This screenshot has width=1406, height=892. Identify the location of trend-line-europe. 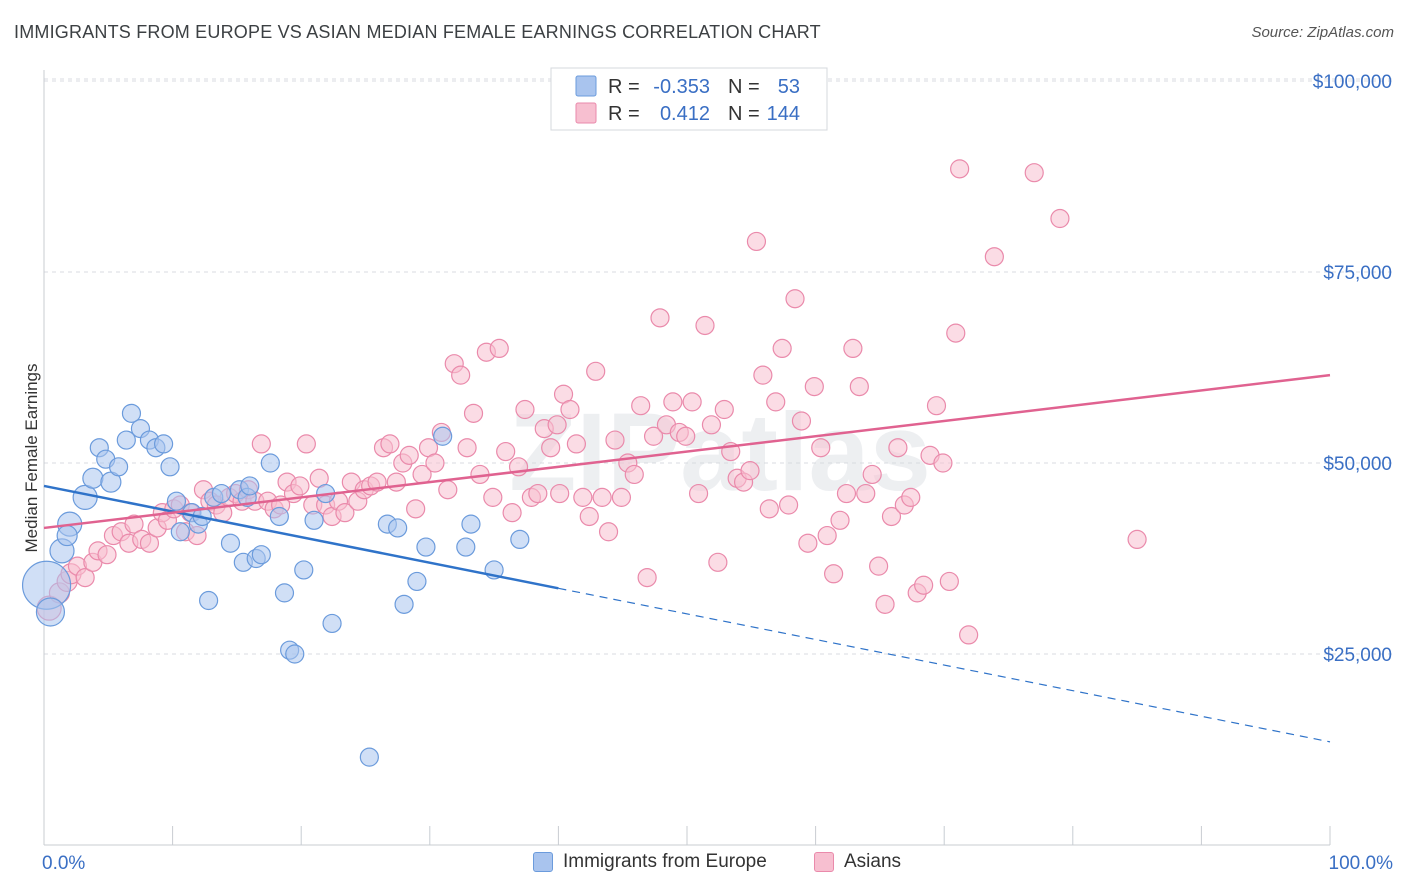
(301, 537).